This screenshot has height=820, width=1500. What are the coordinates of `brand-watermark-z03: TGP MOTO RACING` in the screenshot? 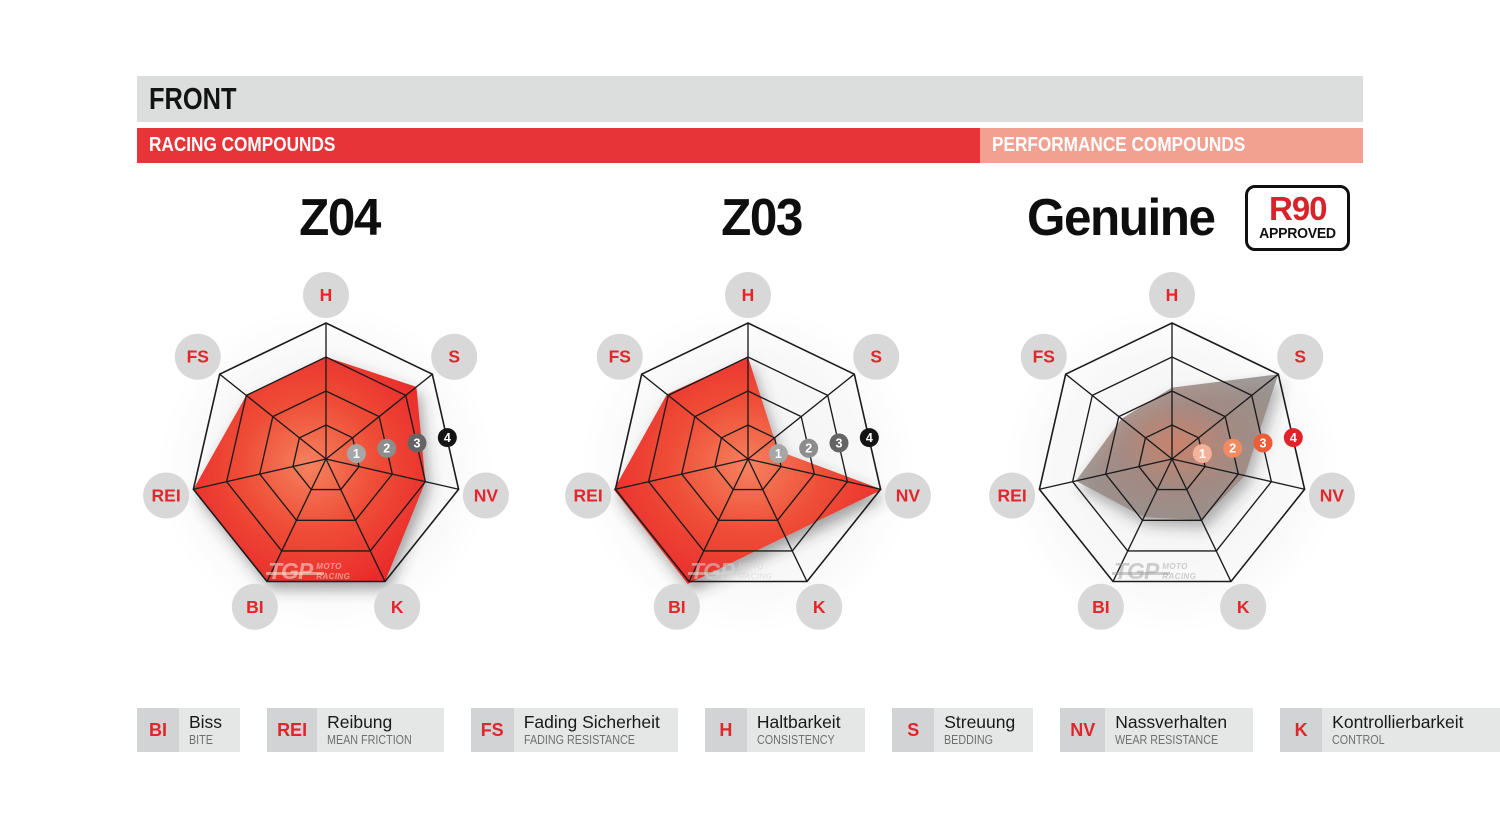 It's located at (753, 571).